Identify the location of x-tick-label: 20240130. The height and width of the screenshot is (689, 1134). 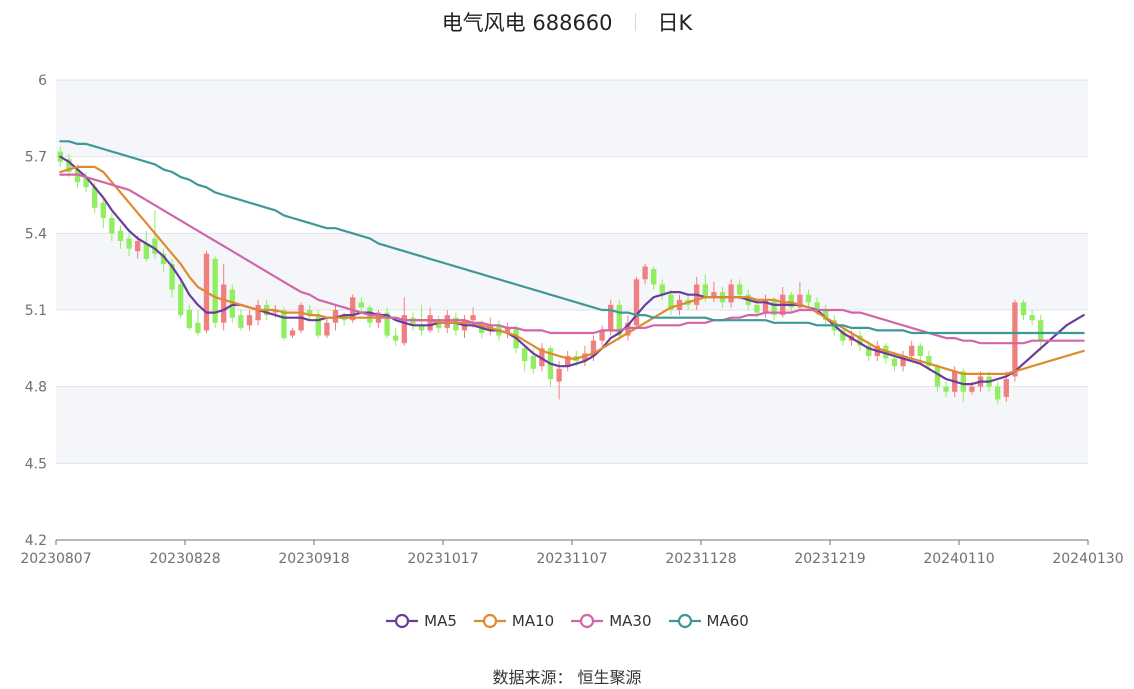
(1087, 559).